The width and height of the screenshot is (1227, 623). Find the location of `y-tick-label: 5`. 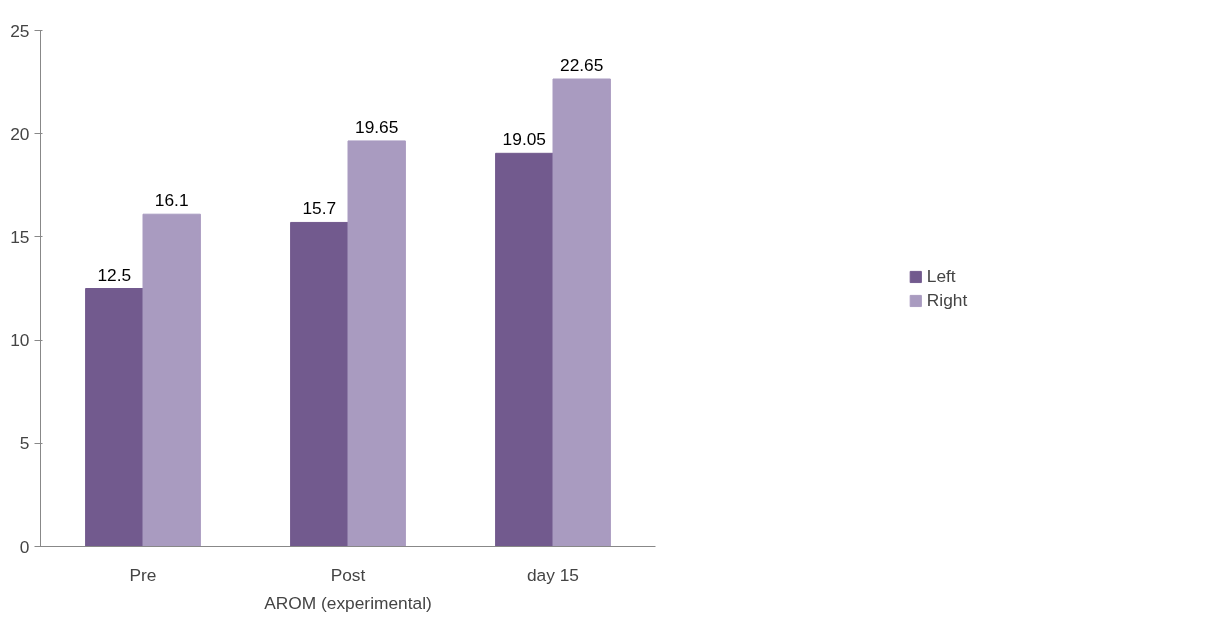

y-tick-label: 5 is located at coordinates (24, 443).